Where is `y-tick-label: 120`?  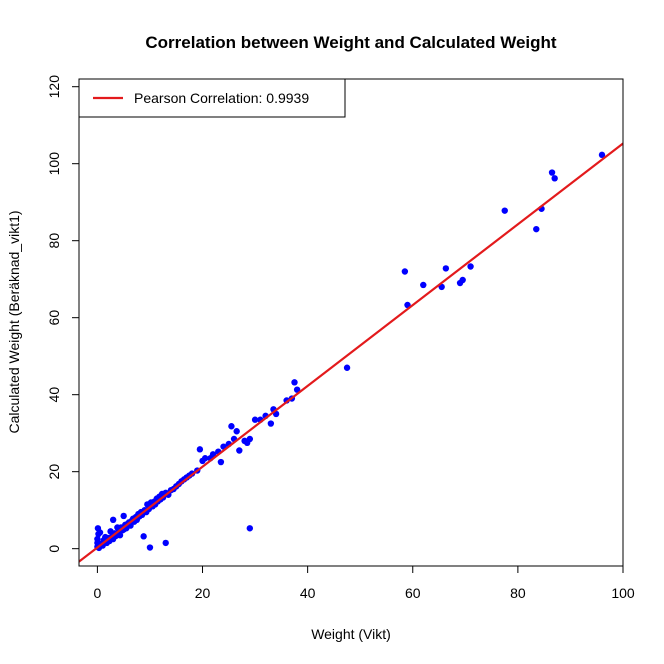
y-tick-label: 120 is located at coordinates (54, 87).